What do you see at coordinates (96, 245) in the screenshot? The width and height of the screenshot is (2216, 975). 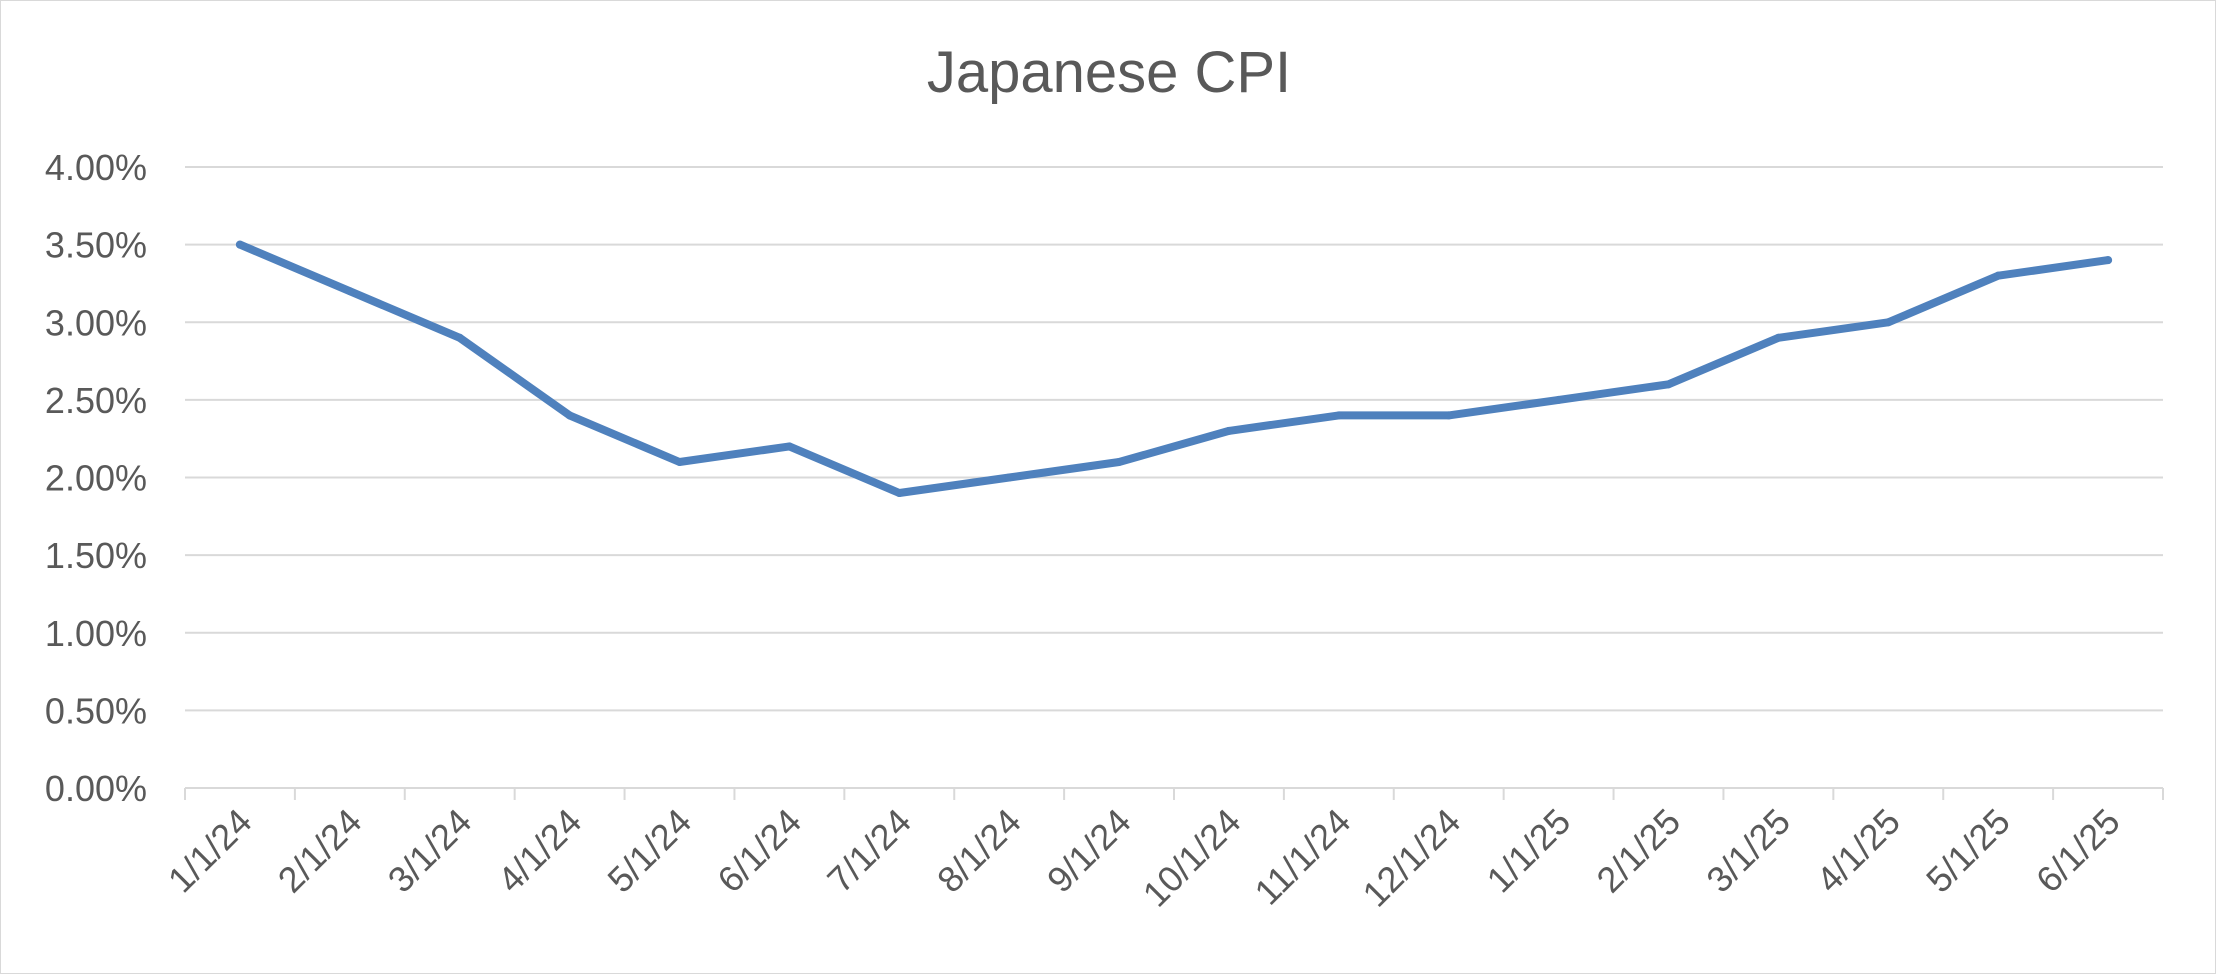 I see `y-tick-label: 3.50%` at bounding box center [96, 245].